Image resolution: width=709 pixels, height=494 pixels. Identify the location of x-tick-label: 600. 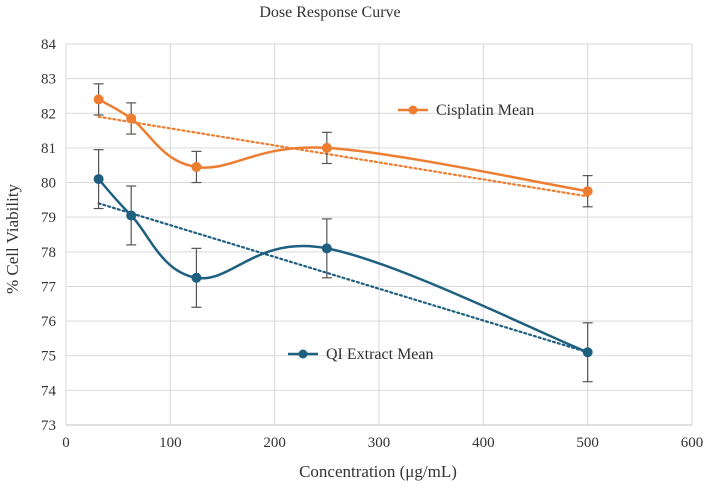
(692, 443).